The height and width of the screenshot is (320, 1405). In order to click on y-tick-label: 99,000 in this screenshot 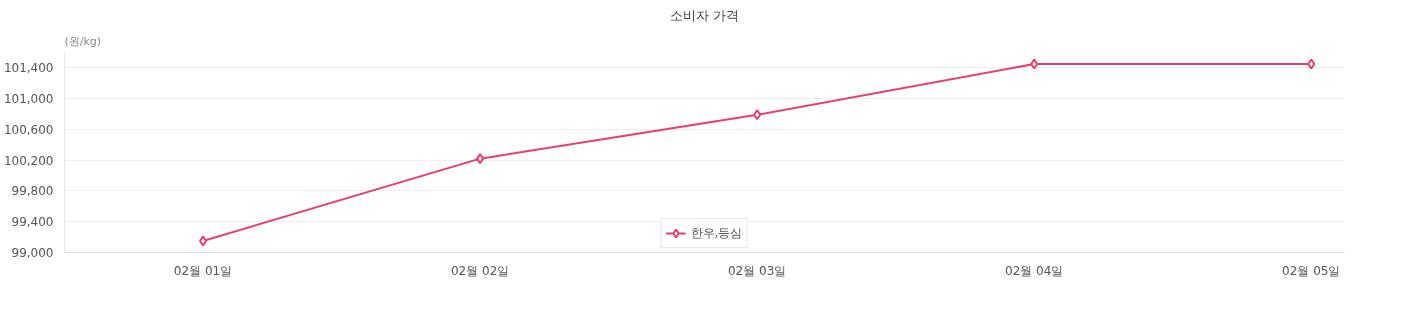, I will do `click(32, 253)`.